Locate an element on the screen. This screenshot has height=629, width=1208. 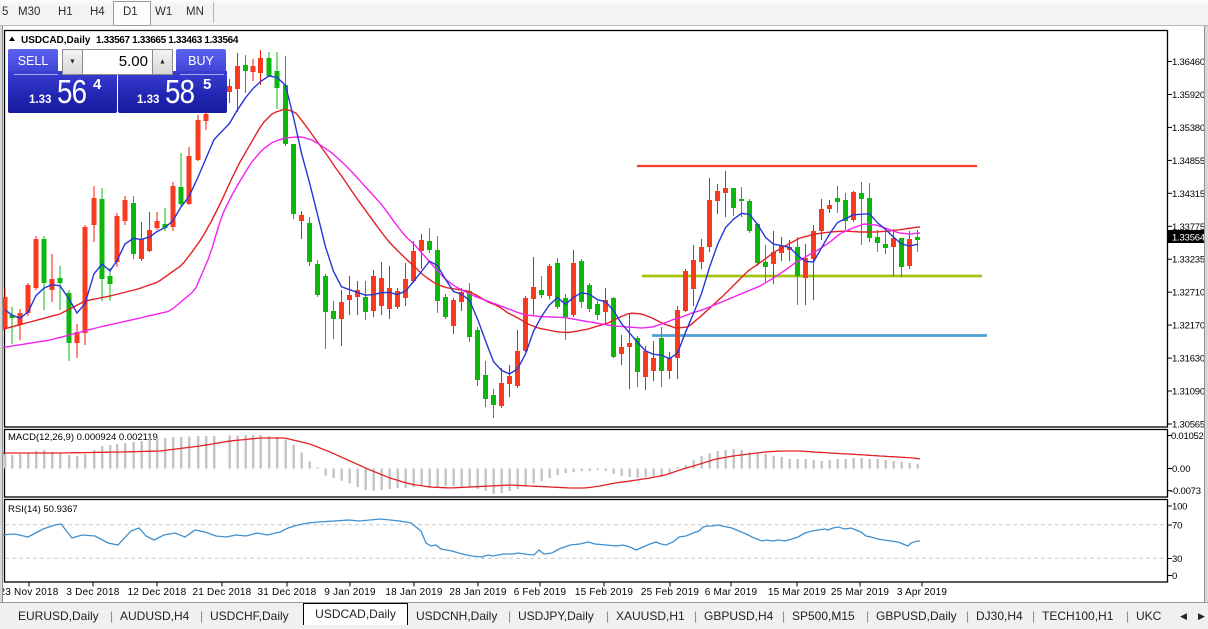
svg-text: 1.34315 is located at coordinates (1188, 194).